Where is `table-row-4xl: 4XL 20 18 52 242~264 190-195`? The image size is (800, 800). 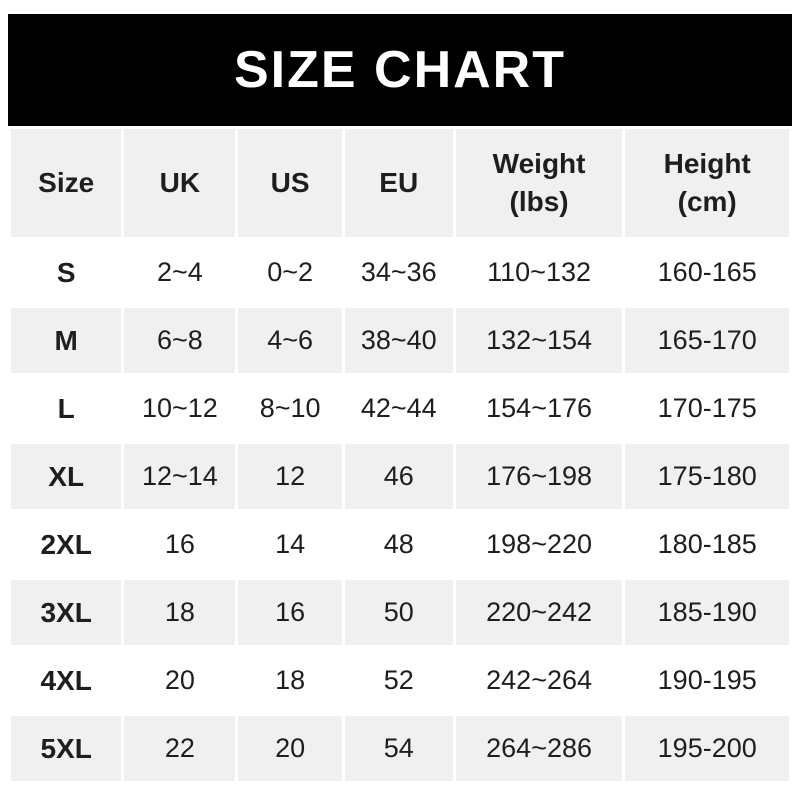
table-row-4xl: 4XL 20 18 52 242~264 190-195 is located at coordinates (400, 680).